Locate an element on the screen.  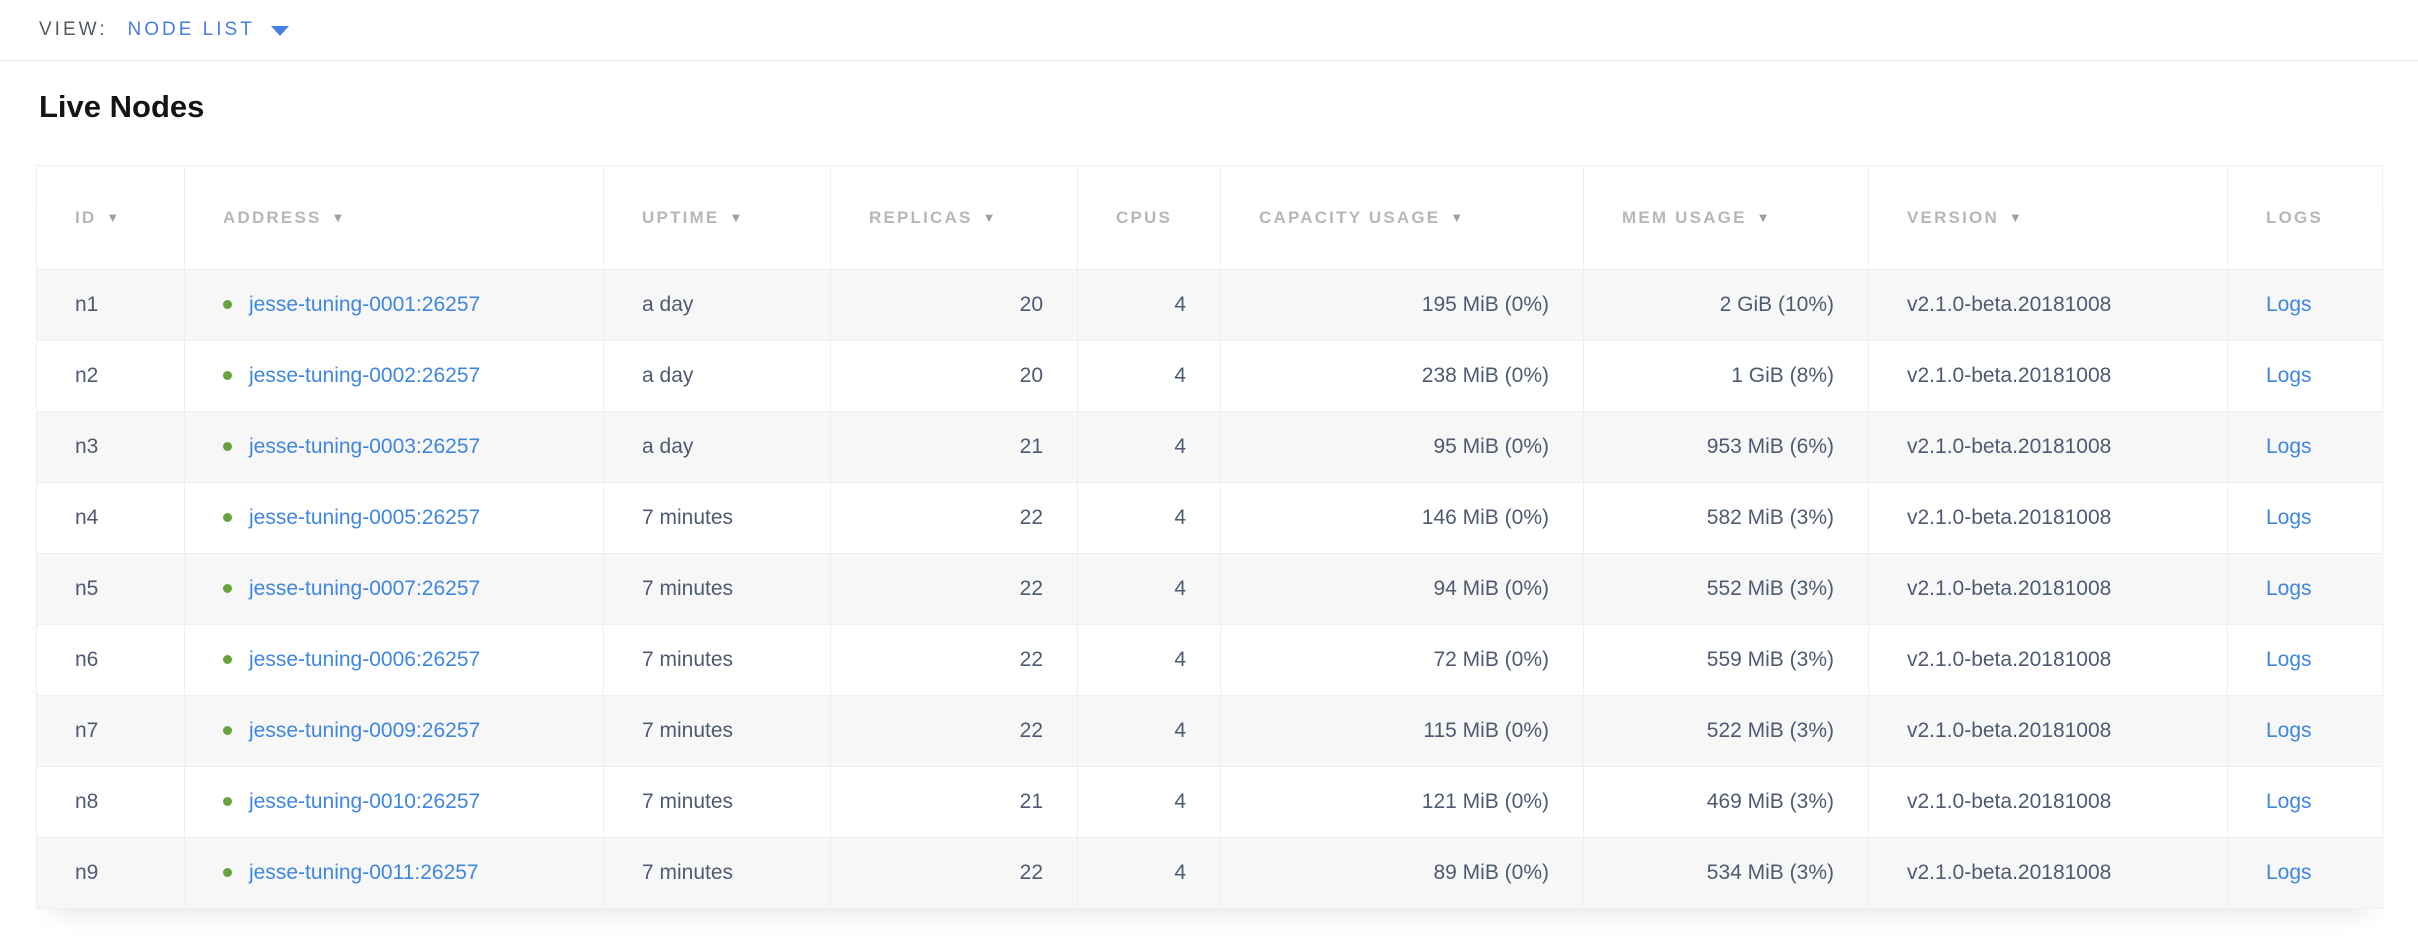
node-address-link: jesse-tuning-0009:26257 is located at coordinates (365, 730).